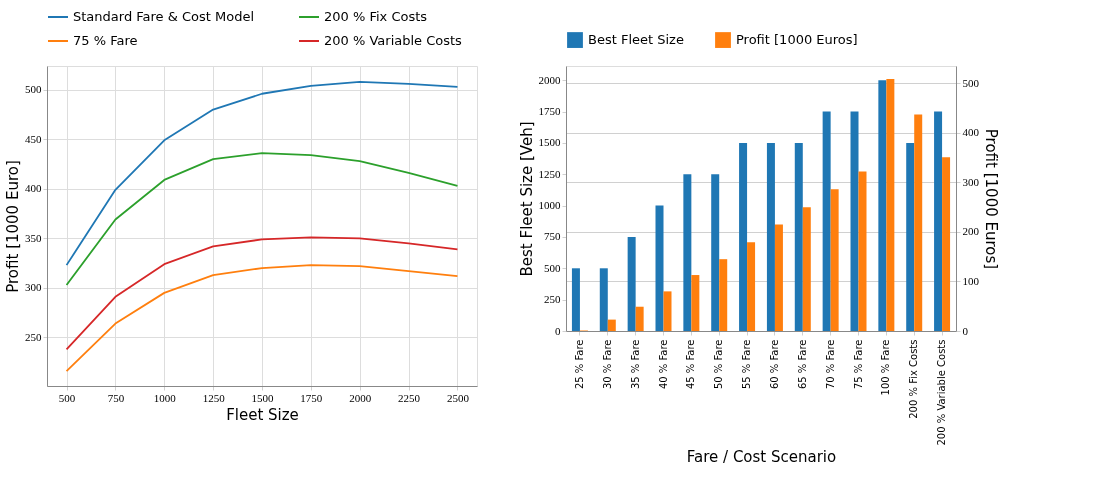 The width and height of the screenshot is (1094, 502). What do you see at coordinates (802, 364) in the screenshot?
I see `x-tick-label: 65 % Fare` at bounding box center [802, 364].